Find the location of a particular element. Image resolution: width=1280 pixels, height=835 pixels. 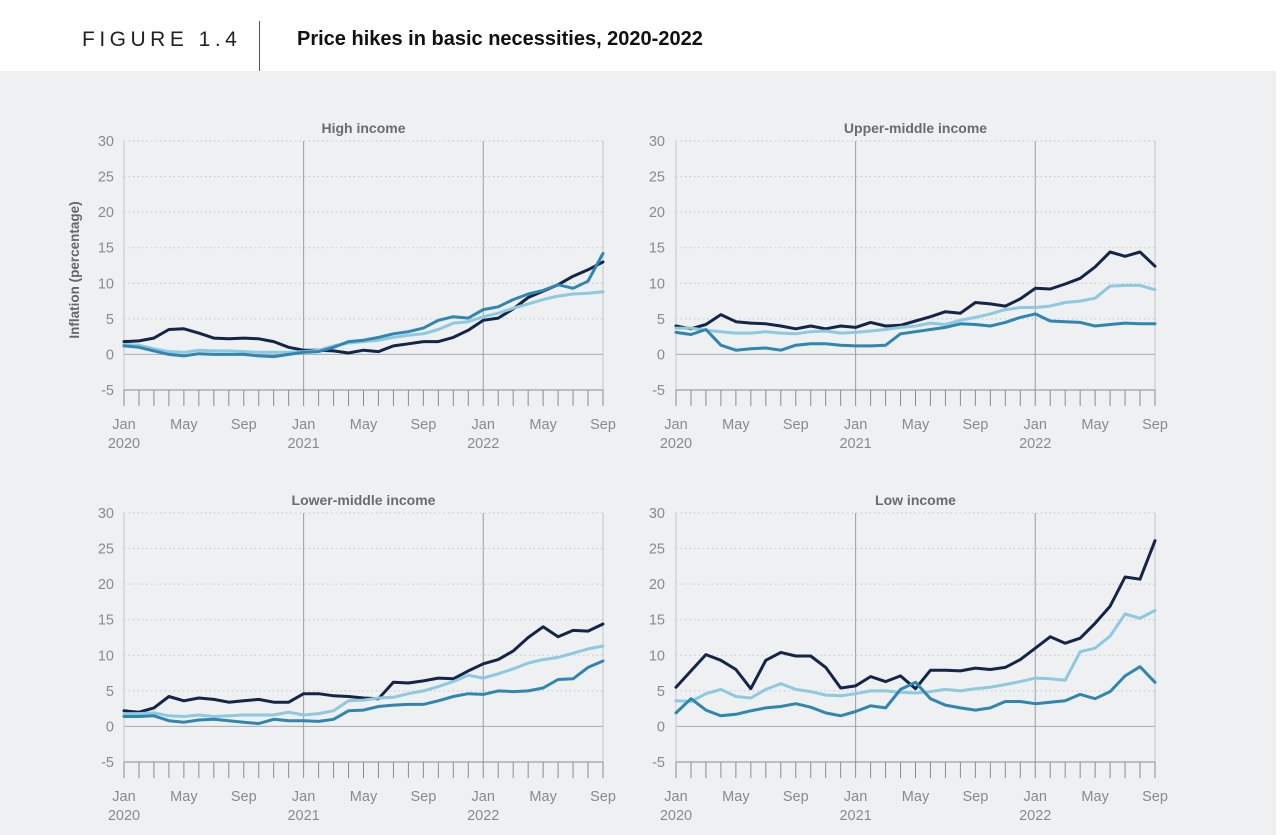

panel-title: Low income is located at coordinates (915, 500).